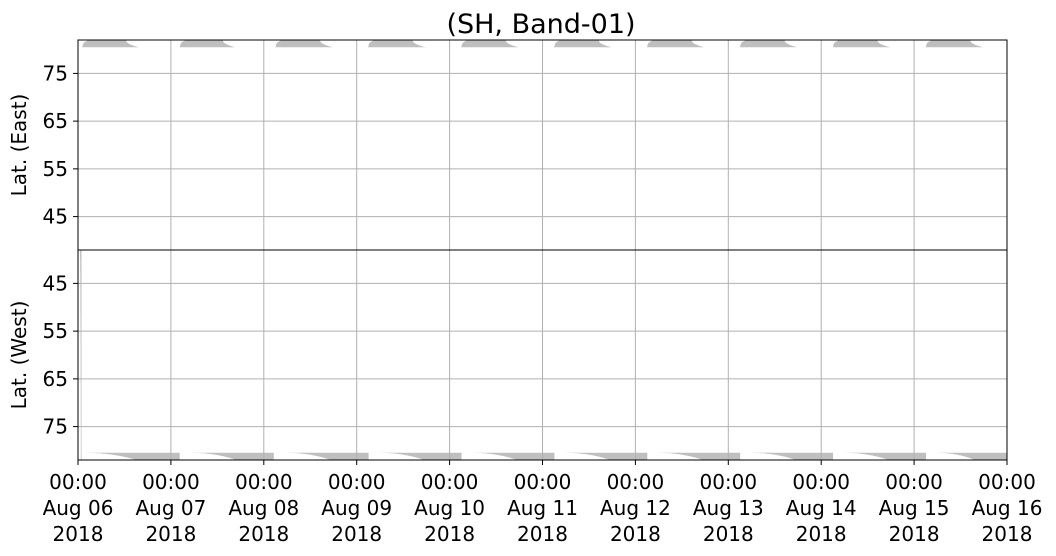  Describe the element at coordinates (821, 508) in the screenshot. I see `x-tick-label-date: Aug 14` at that location.